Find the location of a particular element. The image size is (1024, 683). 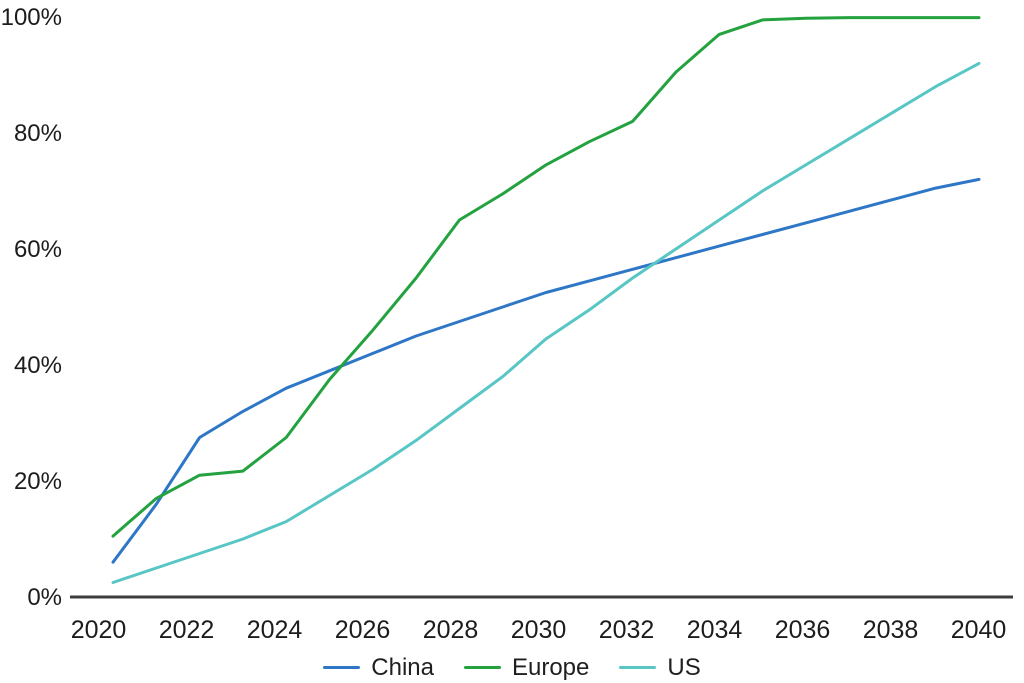

legend-label-us: US is located at coordinates (684, 667).